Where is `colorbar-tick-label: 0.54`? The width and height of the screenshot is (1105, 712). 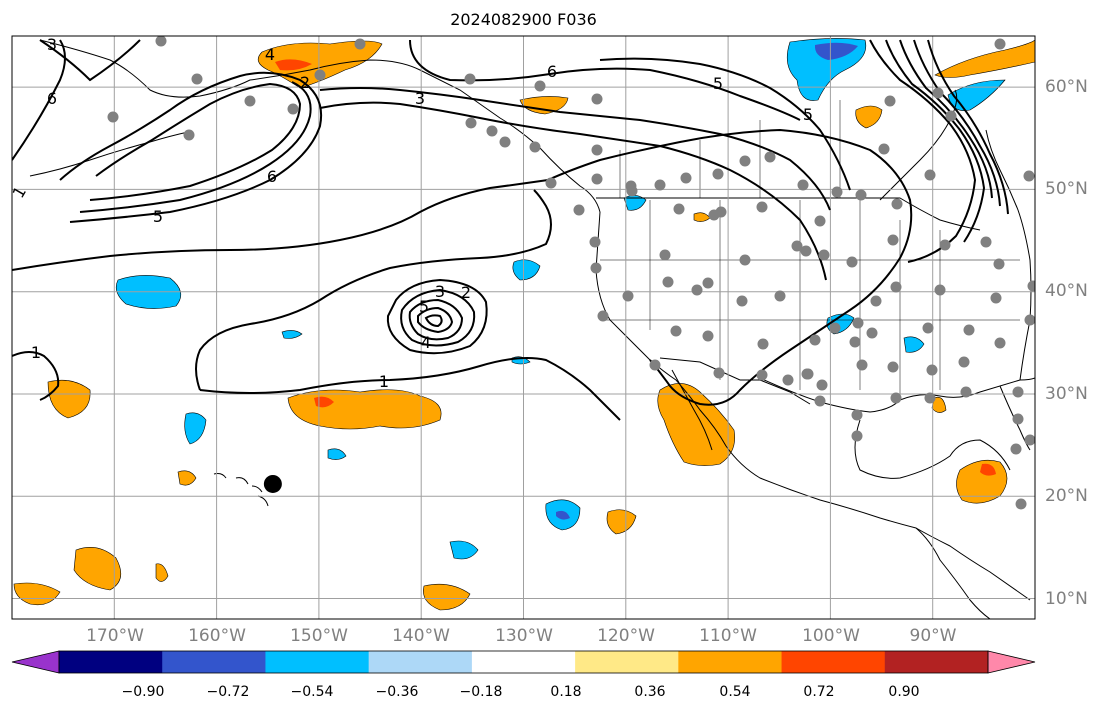
colorbar-tick-label: 0.54 is located at coordinates (735, 692).